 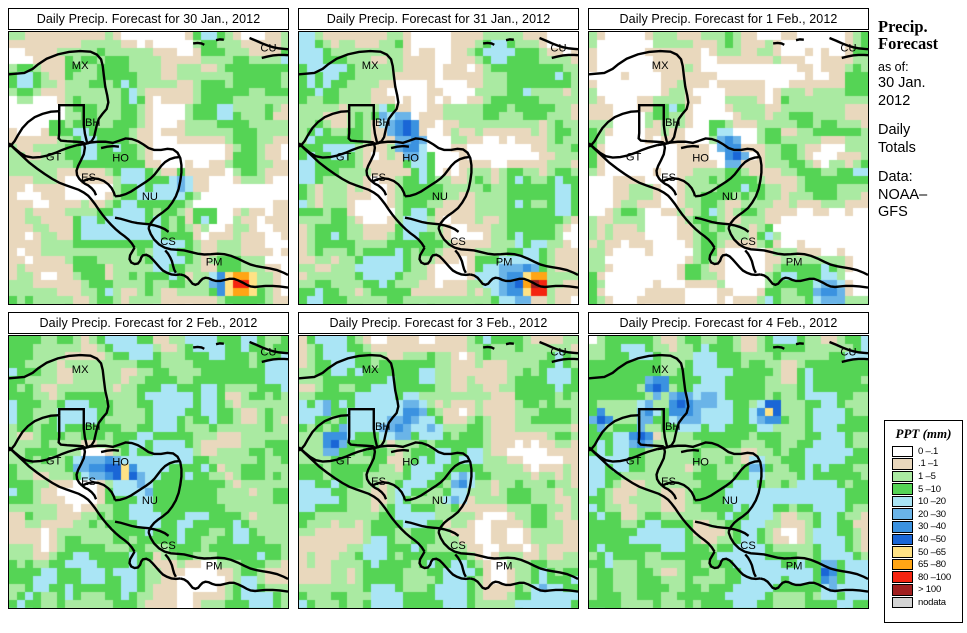 I want to click on legend-entry: 20 –30, so click(x=927, y=514).